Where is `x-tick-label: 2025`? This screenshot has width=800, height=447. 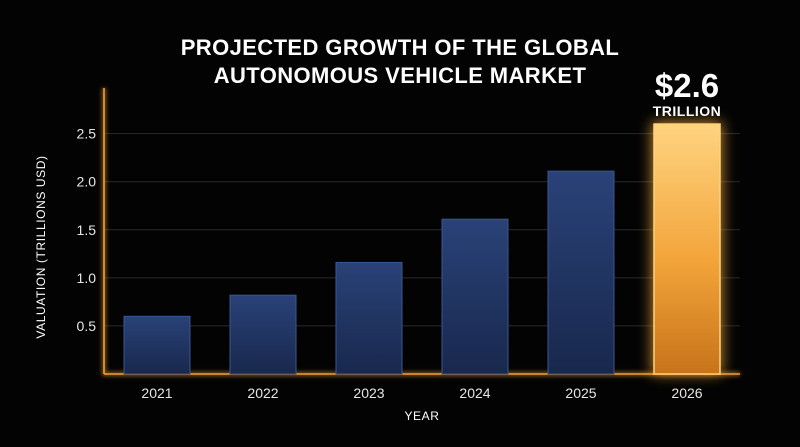
x-tick-label: 2025 is located at coordinates (580, 393).